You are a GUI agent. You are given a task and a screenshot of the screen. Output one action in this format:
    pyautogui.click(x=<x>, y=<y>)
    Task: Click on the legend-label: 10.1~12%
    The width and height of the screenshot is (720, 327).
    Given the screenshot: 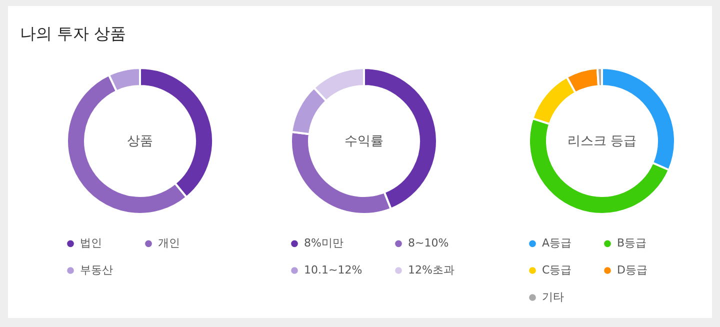 What is the action you would take?
    pyautogui.click(x=333, y=270)
    